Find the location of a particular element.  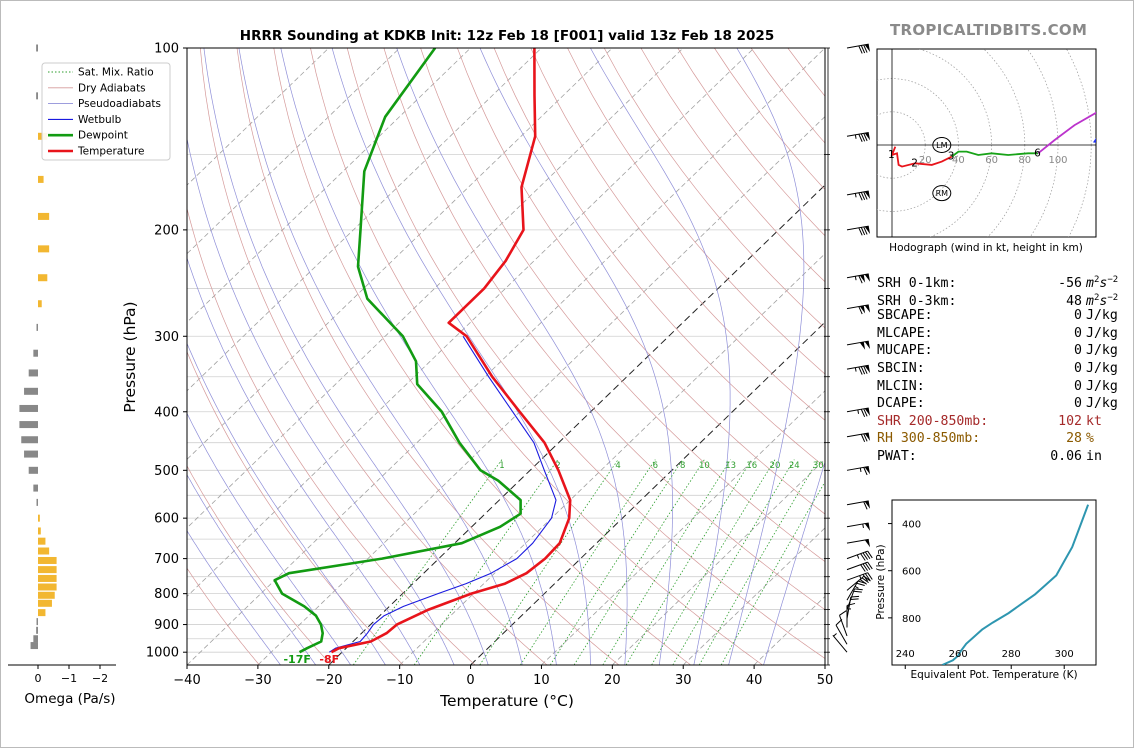

mixing-ratio-label: 4 is located at coordinates (617, 466).